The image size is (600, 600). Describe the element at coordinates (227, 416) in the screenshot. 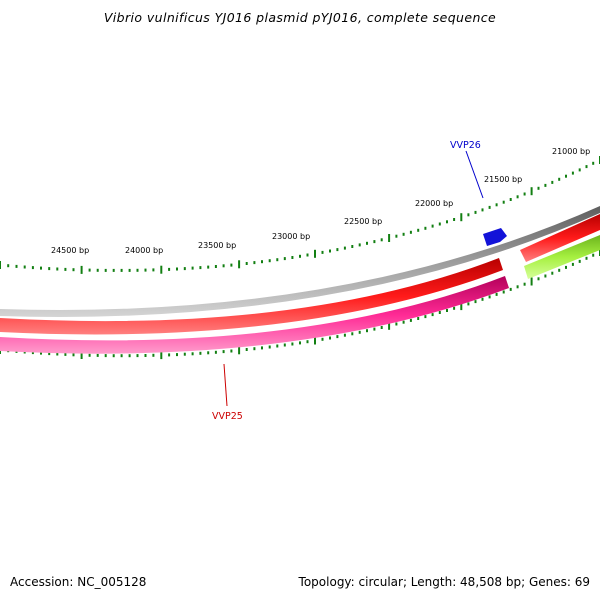

I see `gene-label-vvp25: VVP25` at that location.